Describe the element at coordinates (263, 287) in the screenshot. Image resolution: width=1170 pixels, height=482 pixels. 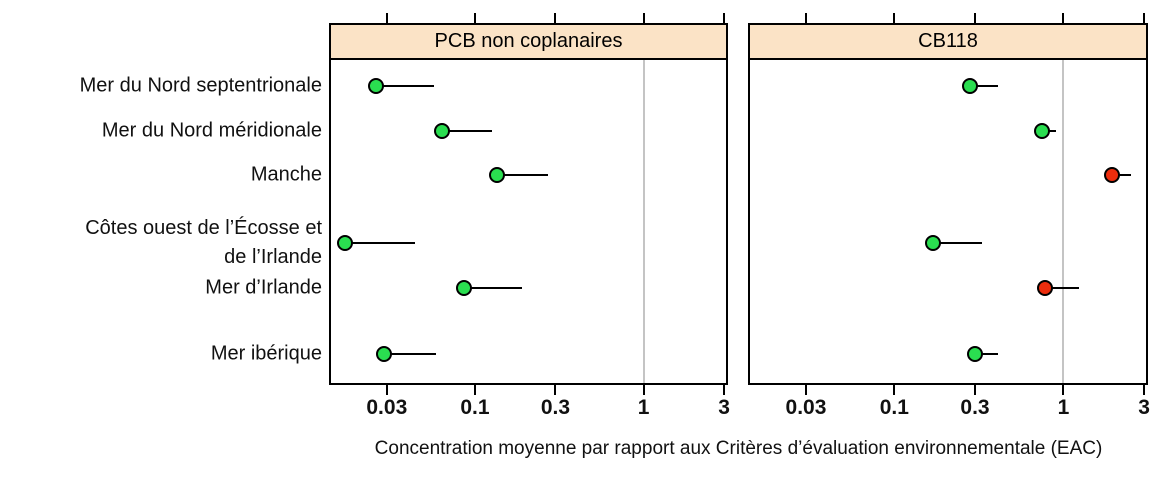
I see `y-category-label: Mer d’Irlande` at that location.